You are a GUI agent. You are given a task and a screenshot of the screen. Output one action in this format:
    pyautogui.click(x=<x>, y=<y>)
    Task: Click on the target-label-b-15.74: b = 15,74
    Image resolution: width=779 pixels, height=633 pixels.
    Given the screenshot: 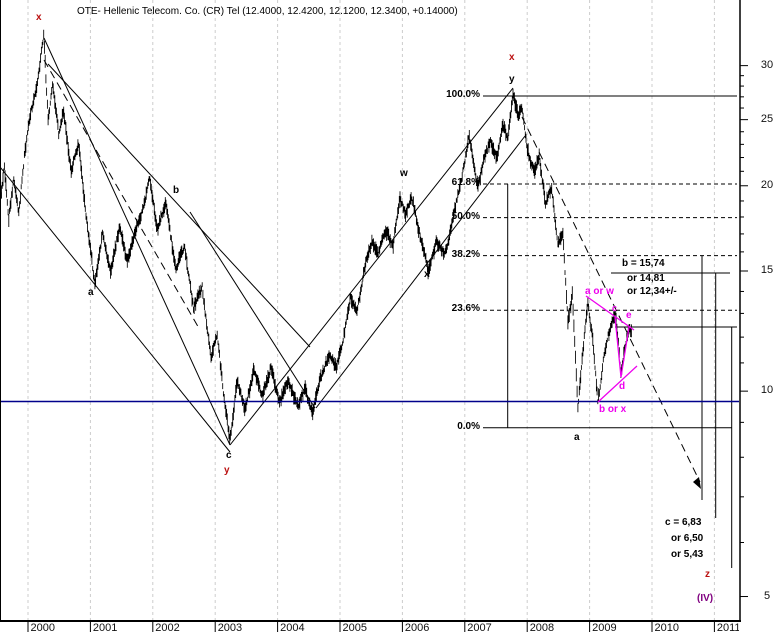 What is the action you would take?
    pyautogui.click(x=643, y=263)
    